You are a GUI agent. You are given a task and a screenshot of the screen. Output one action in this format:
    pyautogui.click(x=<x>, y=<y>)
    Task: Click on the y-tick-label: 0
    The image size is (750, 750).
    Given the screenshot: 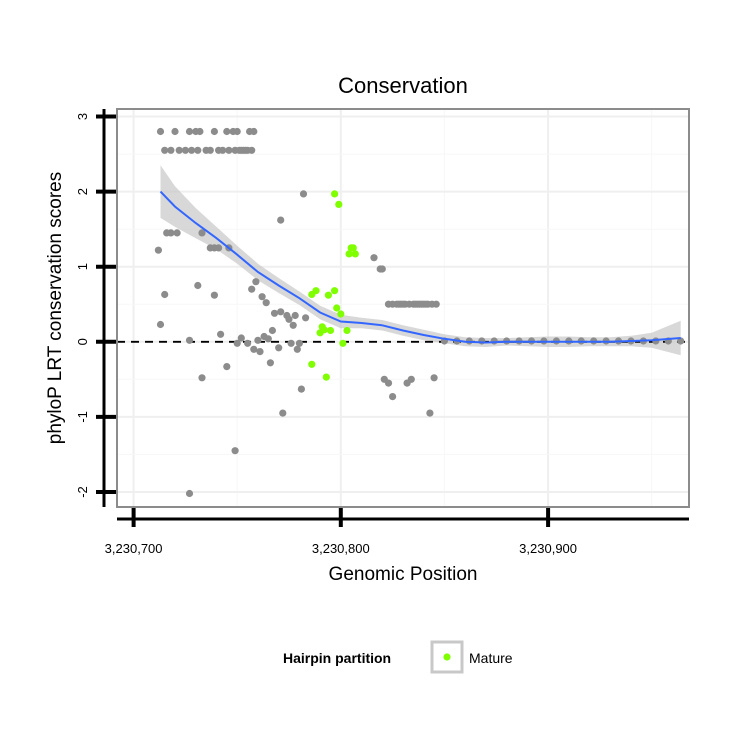 What is the action you would take?
    pyautogui.click(x=82, y=341)
    